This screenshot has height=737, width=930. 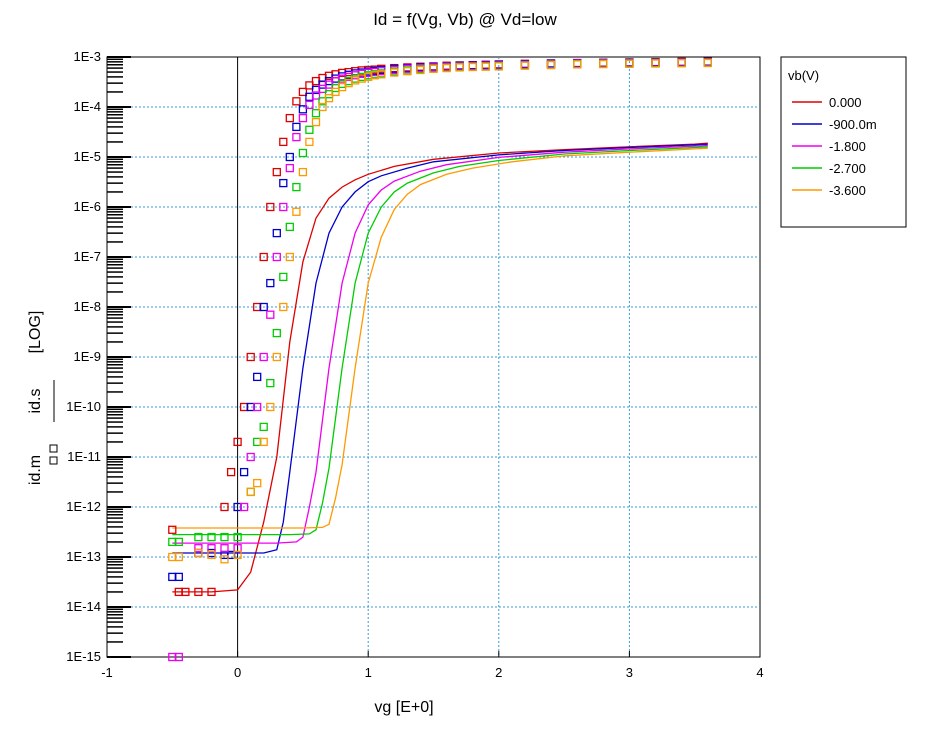 I want to click on y-axis-title-scale: [LOG], so click(x=35, y=332).